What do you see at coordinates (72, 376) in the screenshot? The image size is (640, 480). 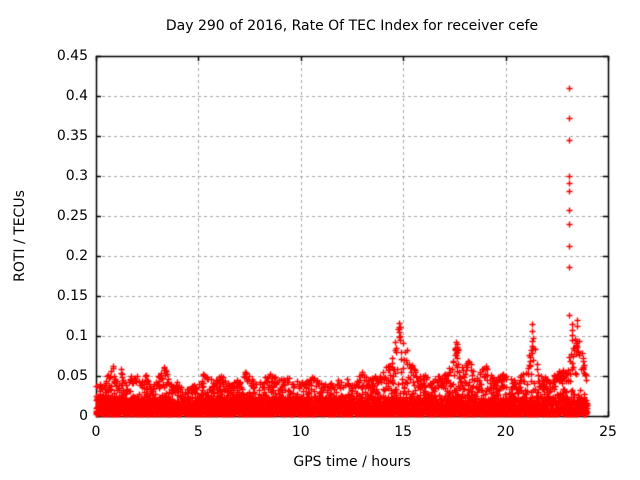 I see `y-tick-label: 0.05` at bounding box center [72, 376].